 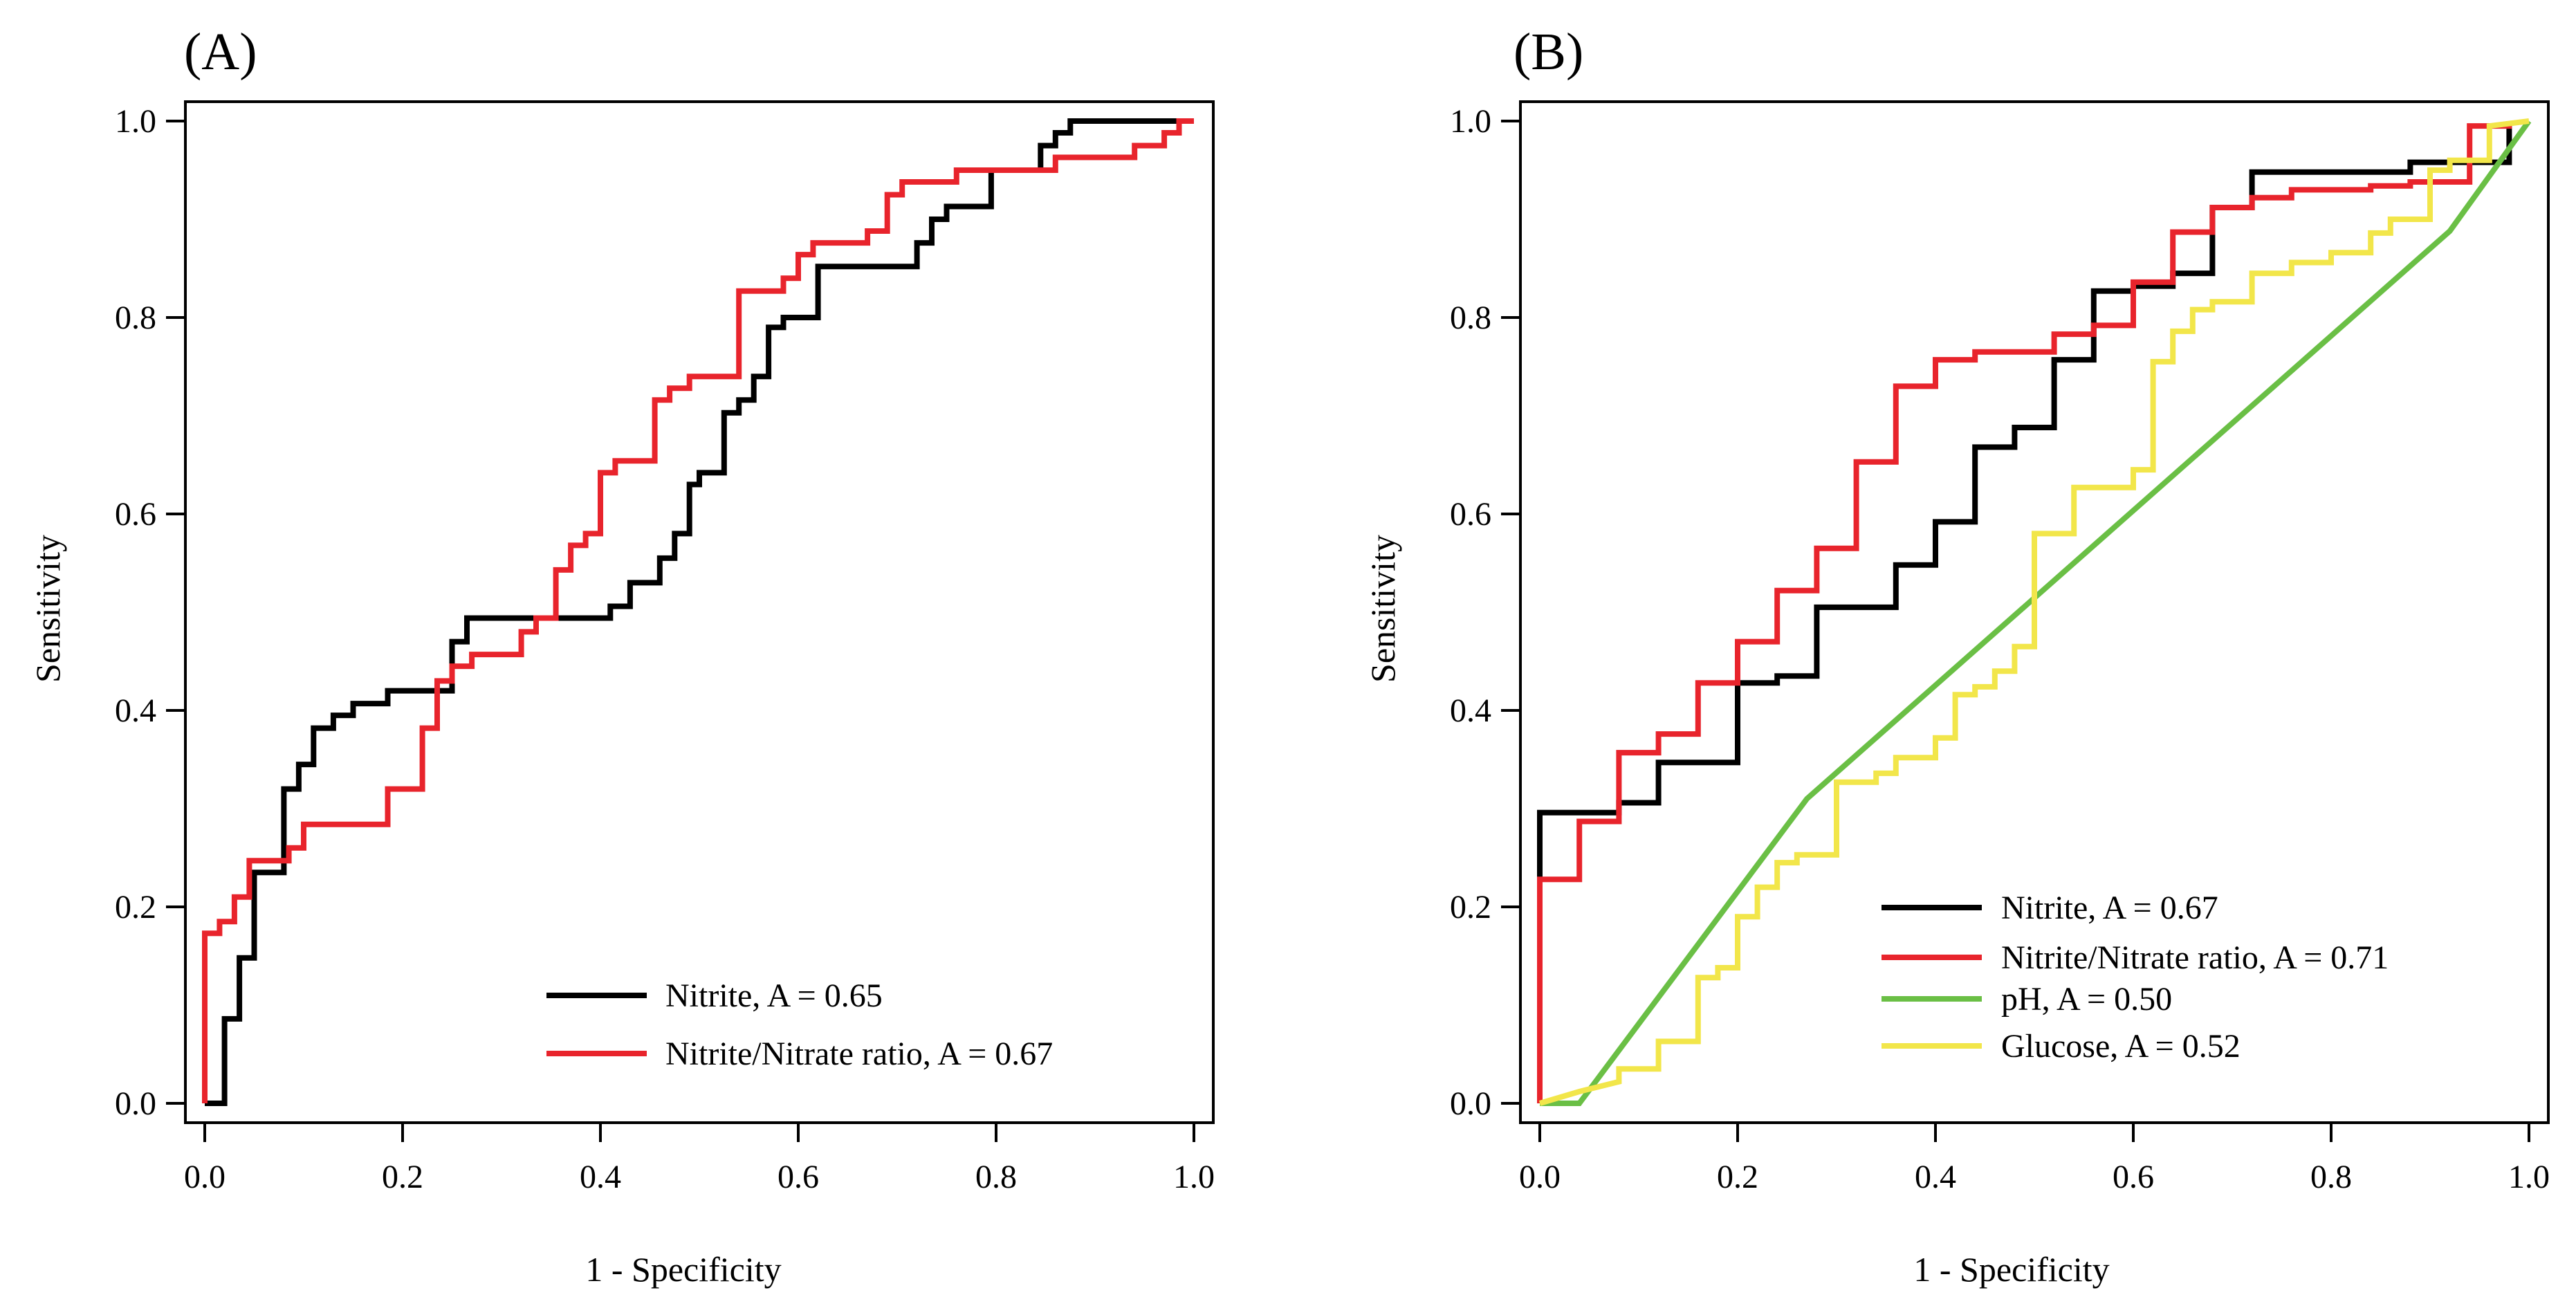 What do you see at coordinates (1470, 710) in the screenshot?
I see `panel-b-y-tick-label-2: 0.4` at bounding box center [1470, 710].